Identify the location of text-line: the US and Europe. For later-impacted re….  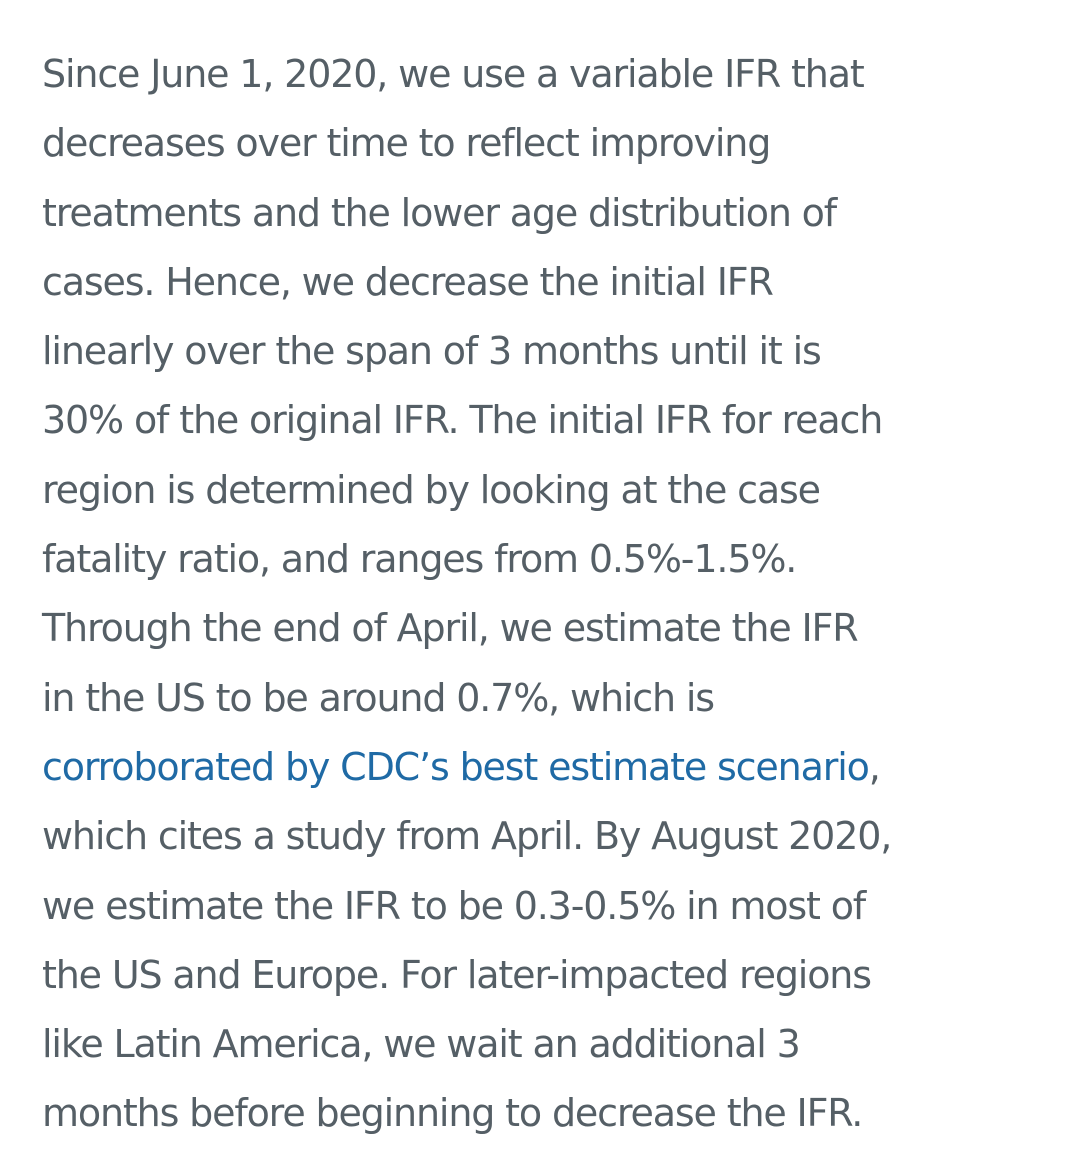
(457, 974).